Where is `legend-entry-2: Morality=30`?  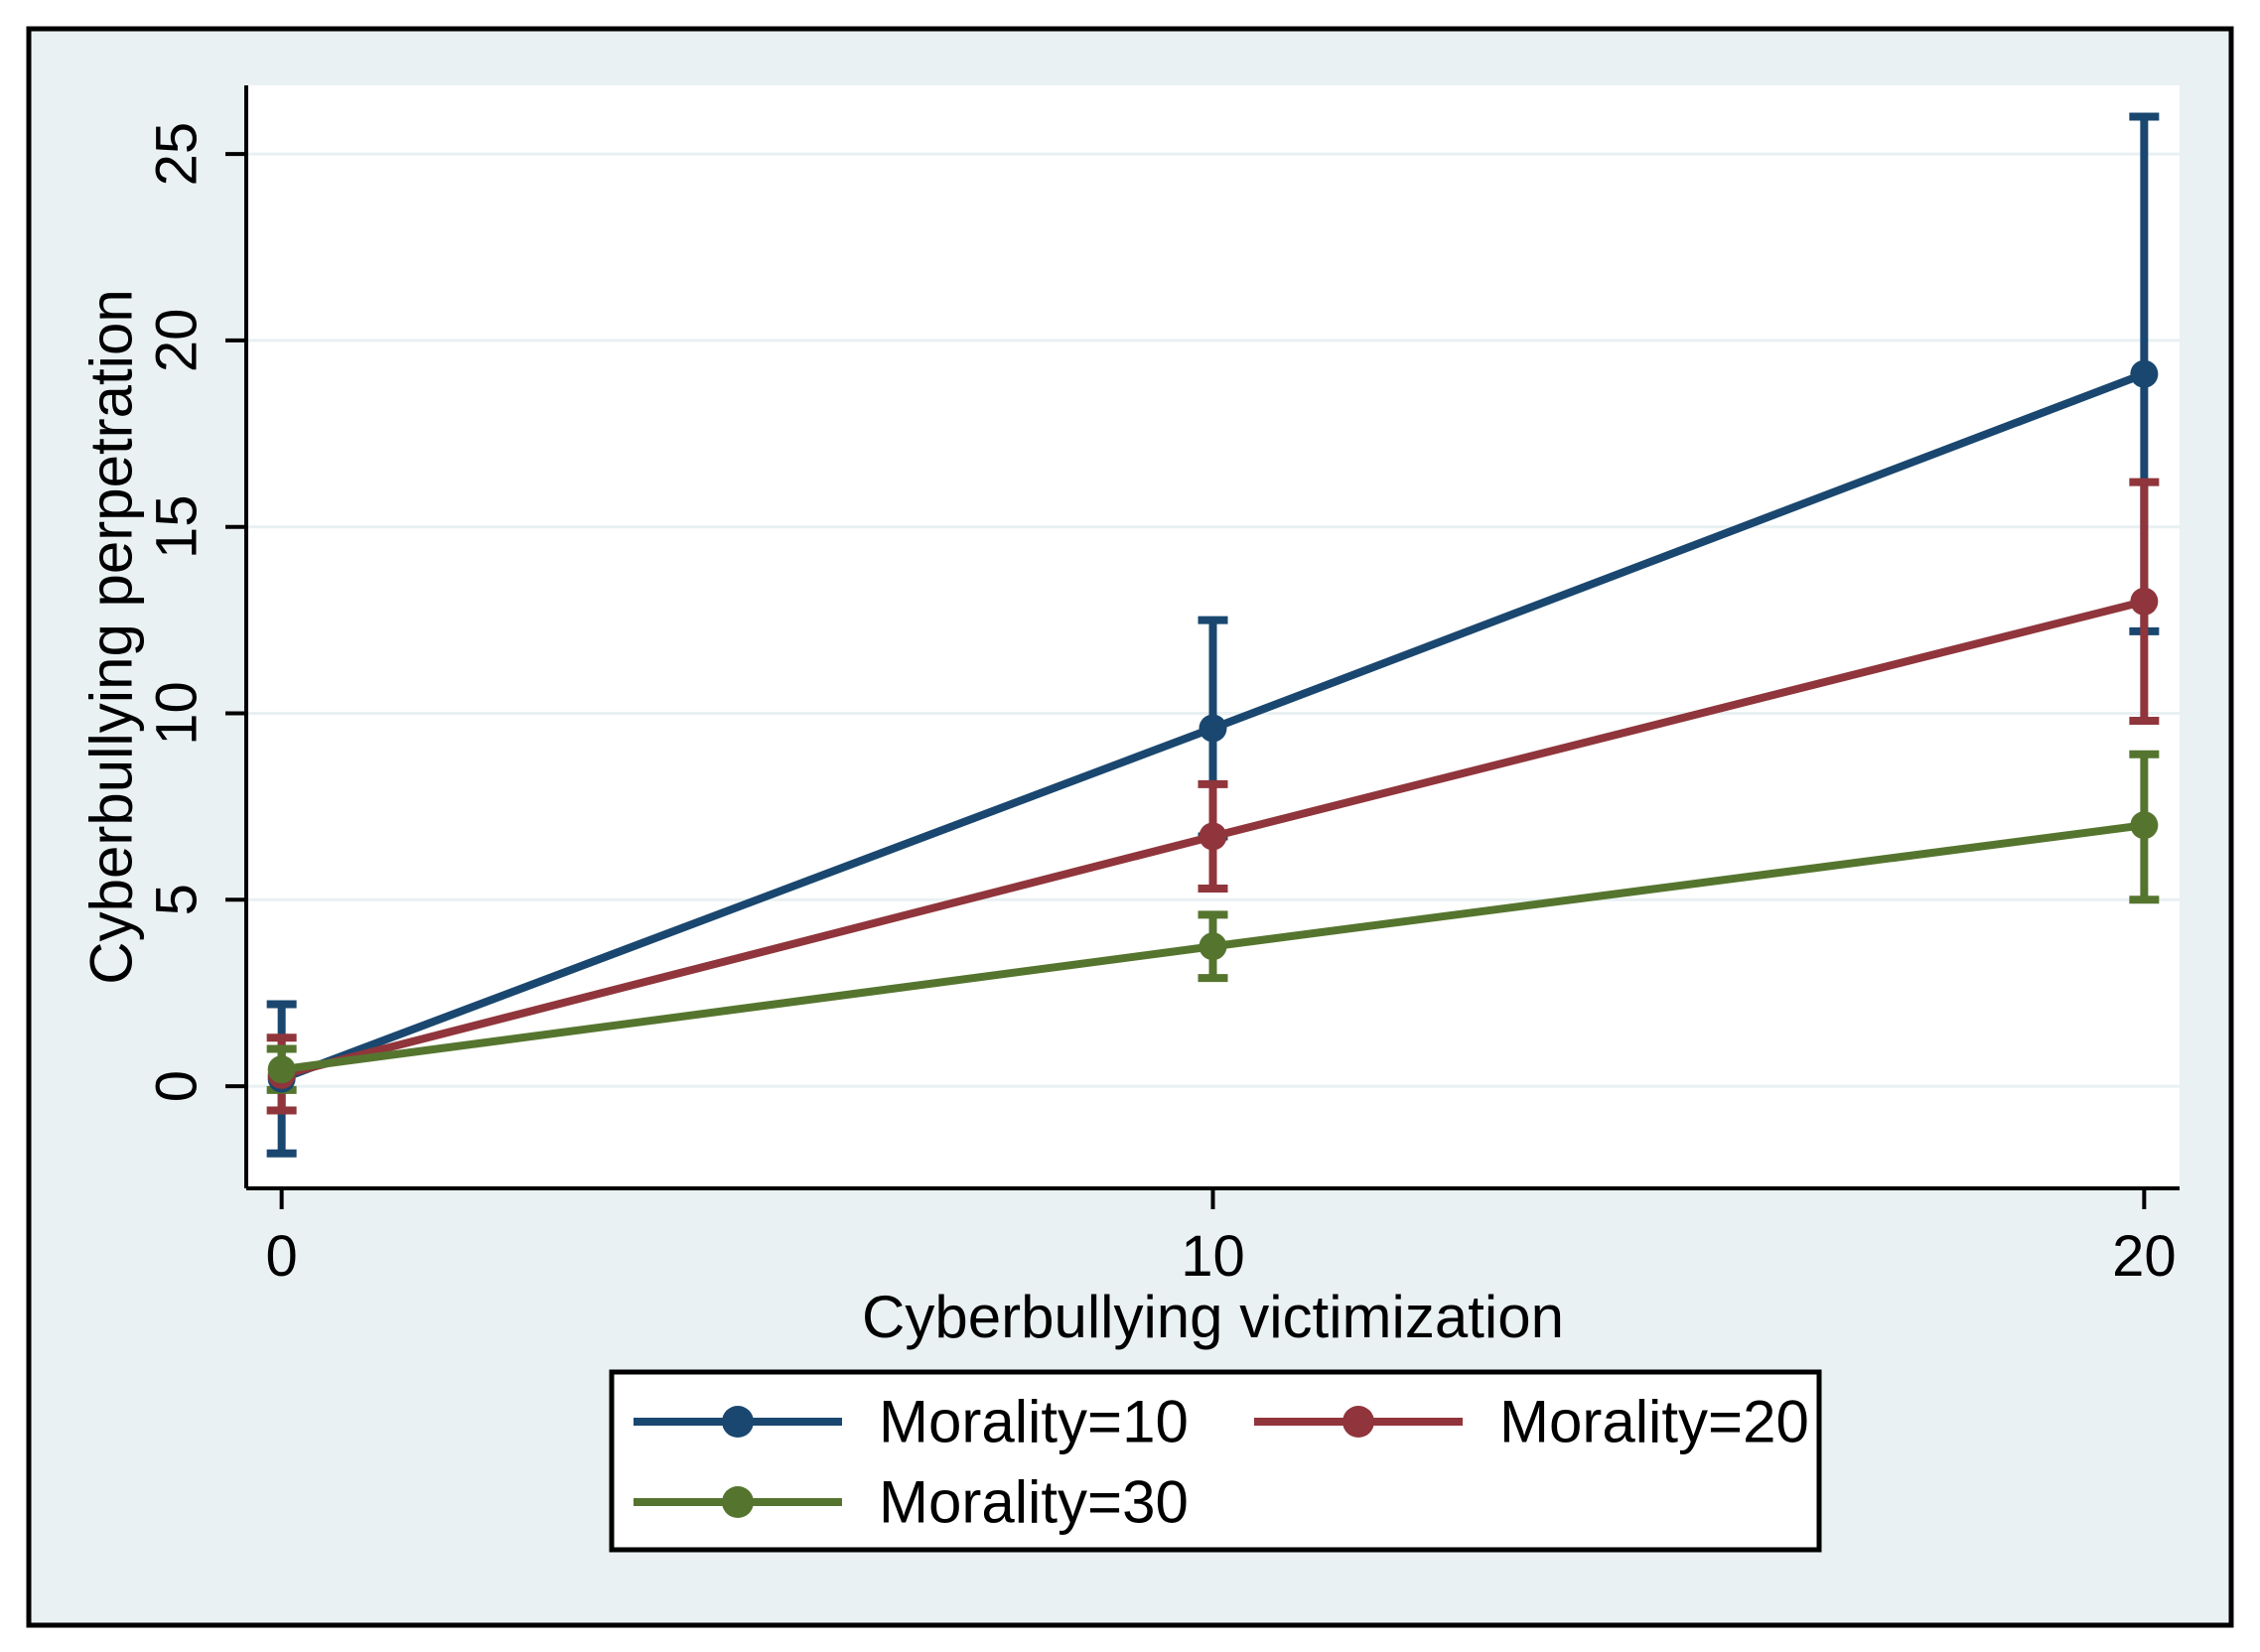
legend-entry-2: Morality=30 is located at coordinates (912, 1503).